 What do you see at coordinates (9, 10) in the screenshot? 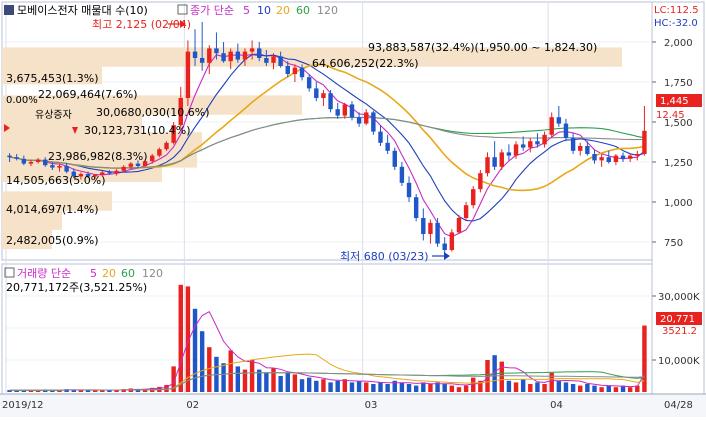
I see `menu-icon` at bounding box center [9, 10].